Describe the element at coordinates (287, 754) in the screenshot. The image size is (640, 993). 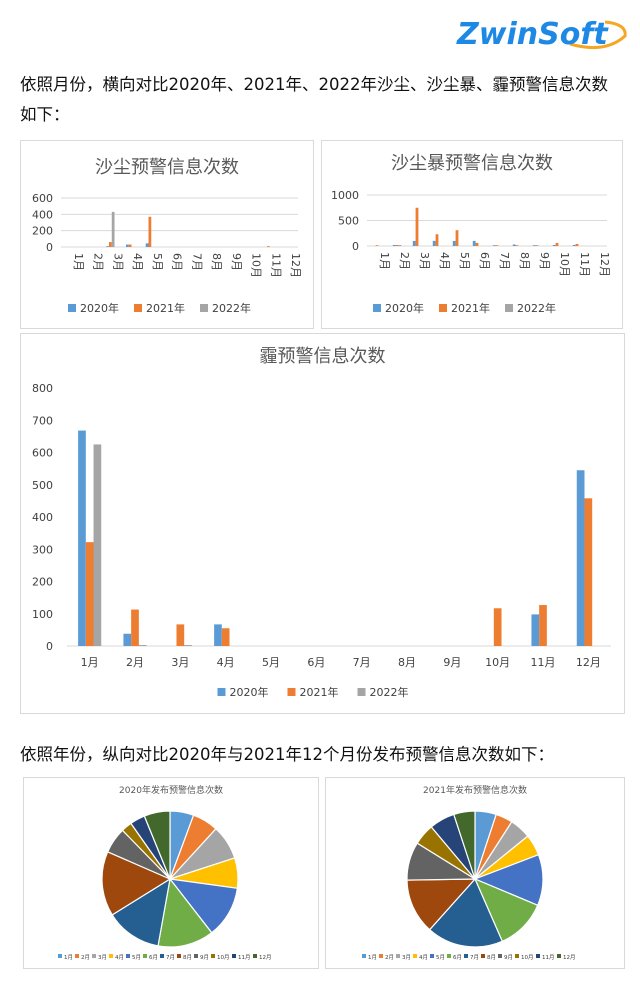
I see `pie-intro-text: 依照年份，纵向对比2020年与2021年12个月份发布预警信息次数如下：` at that location.